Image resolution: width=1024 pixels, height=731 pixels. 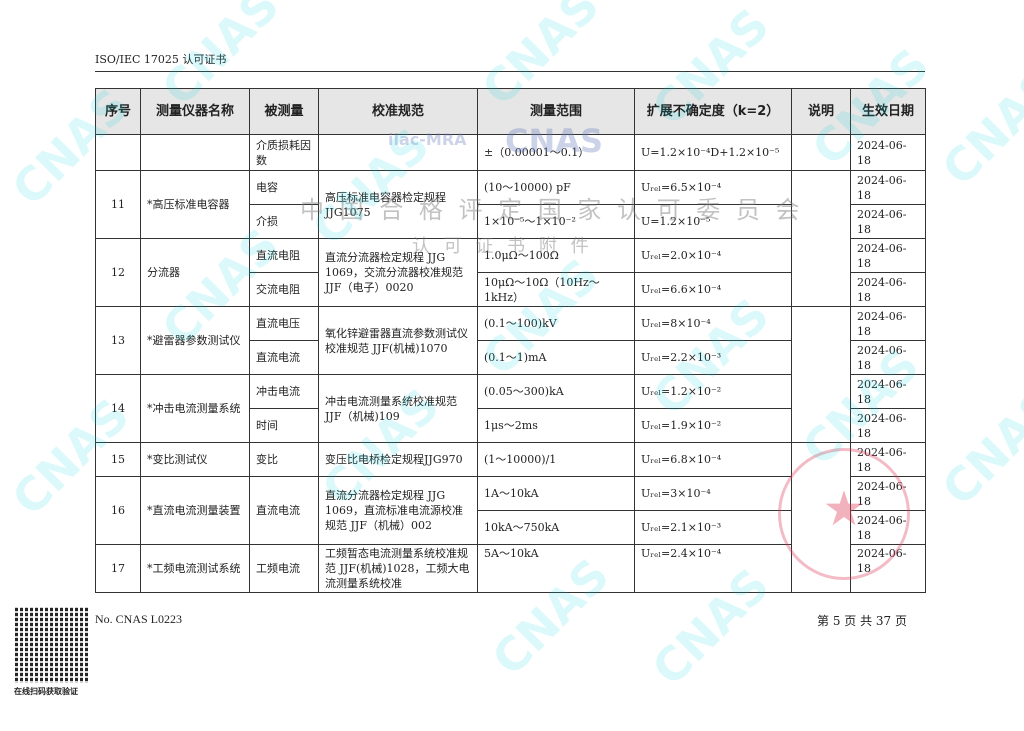 What do you see at coordinates (284, 255) in the screenshot?
I see `measured-quantity: 直流电阻` at bounding box center [284, 255].